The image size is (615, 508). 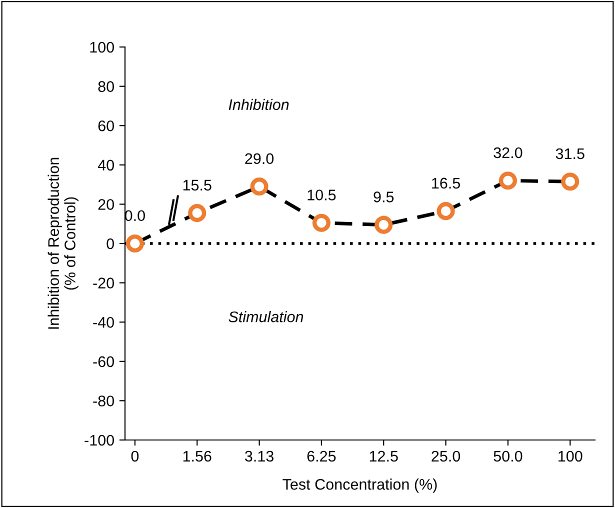 What do you see at coordinates (99, 440) in the screenshot?
I see `y-tick-label: -100` at bounding box center [99, 440].